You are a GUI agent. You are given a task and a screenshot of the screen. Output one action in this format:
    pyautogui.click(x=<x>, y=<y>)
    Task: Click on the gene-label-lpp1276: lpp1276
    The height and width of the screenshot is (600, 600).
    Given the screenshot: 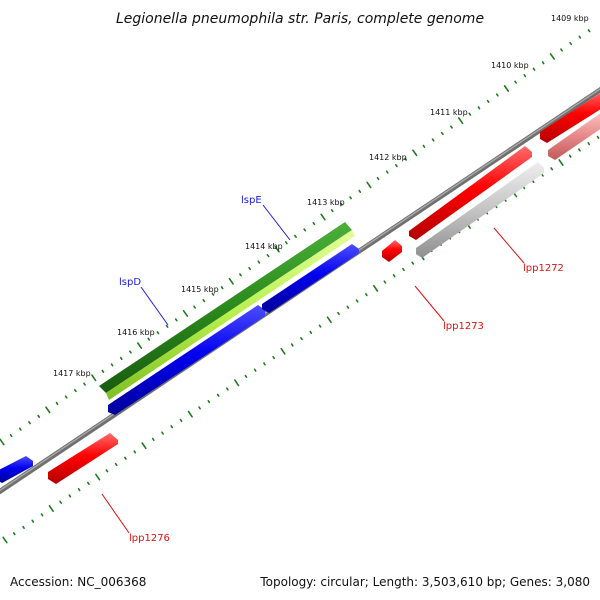 What is the action you would take?
    pyautogui.click(x=149, y=538)
    